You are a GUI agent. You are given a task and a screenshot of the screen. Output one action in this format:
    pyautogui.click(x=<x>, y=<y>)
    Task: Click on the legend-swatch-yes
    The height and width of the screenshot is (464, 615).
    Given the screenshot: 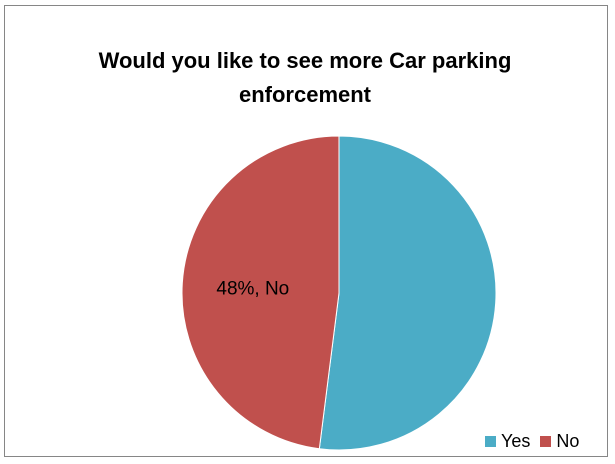 What is the action you would take?
    pyautogui.click(x=490, y=441)
    